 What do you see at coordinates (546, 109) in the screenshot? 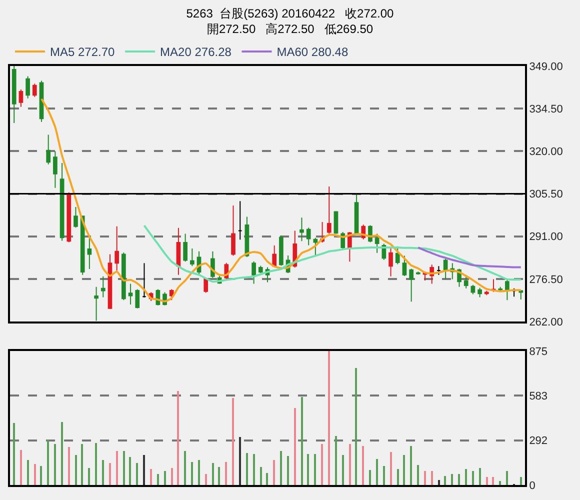
I see `y-tick-label: 334.50` at bounding box center [546, 109].